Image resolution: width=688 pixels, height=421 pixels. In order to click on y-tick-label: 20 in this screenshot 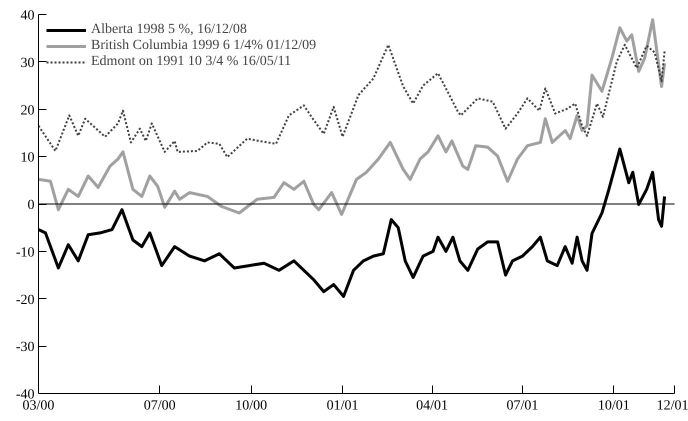, I will do `click(27, 110)`.